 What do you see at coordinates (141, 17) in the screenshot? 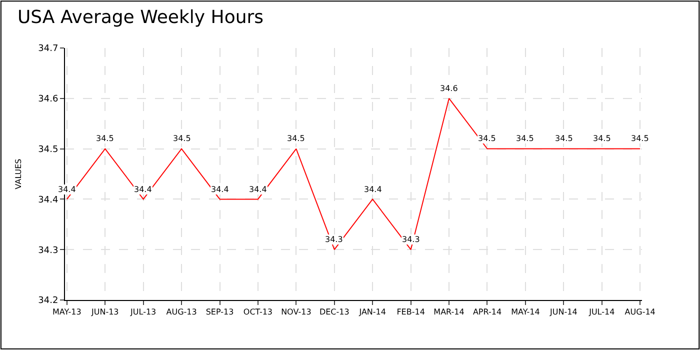
I see `chart-title: USA Average Weekly Hours` at bounding box center [141, 17].